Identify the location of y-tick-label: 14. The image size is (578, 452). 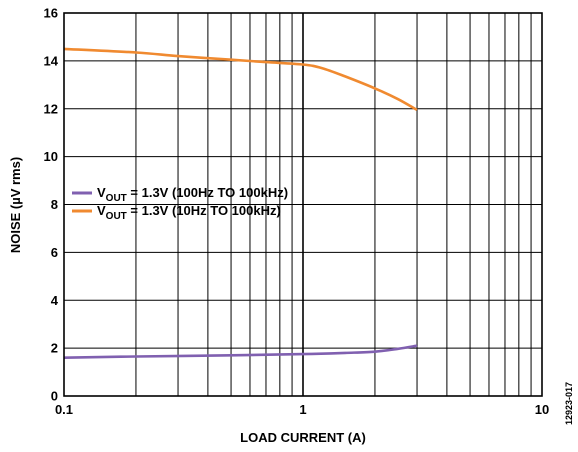
(51, 60).